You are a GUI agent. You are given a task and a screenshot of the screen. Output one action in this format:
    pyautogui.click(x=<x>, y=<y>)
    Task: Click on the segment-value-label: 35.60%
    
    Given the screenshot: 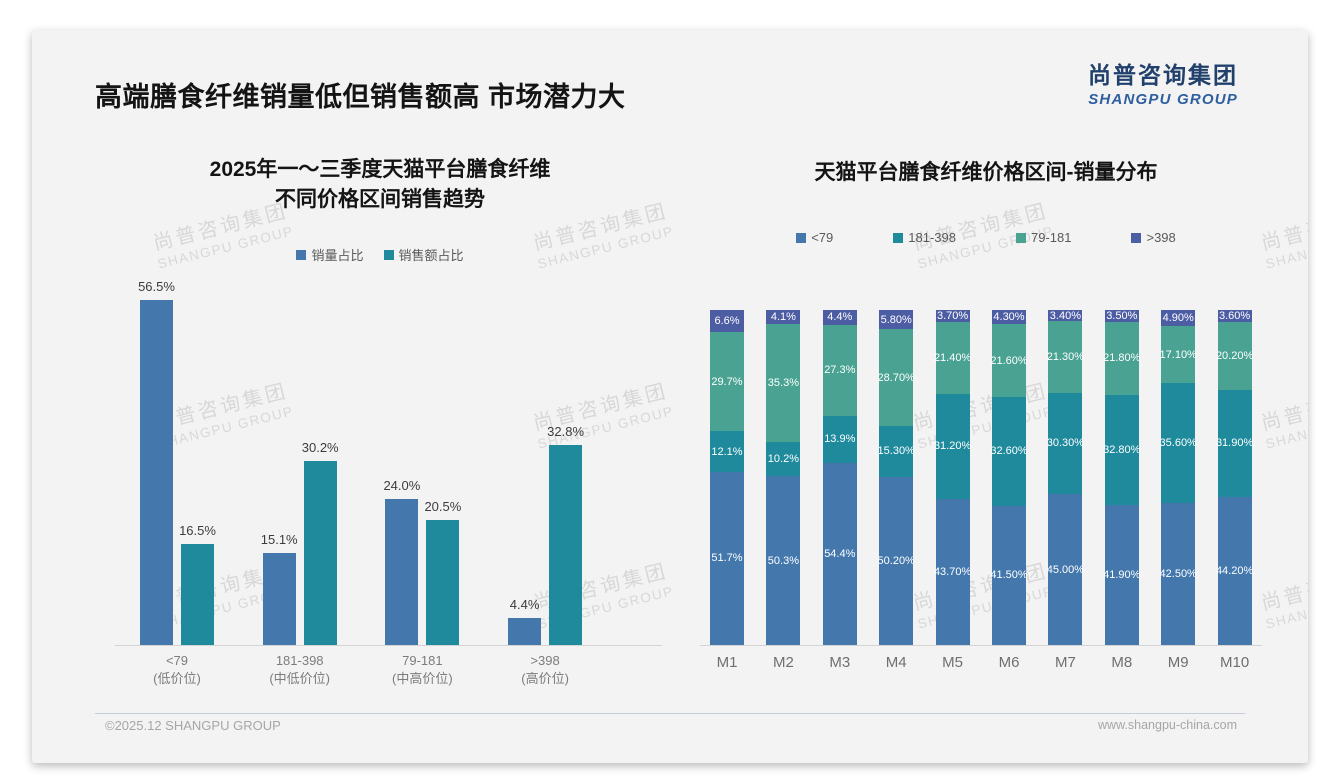 What is the action you would take?
    pyautogui.click(x=1178, y=442)
    